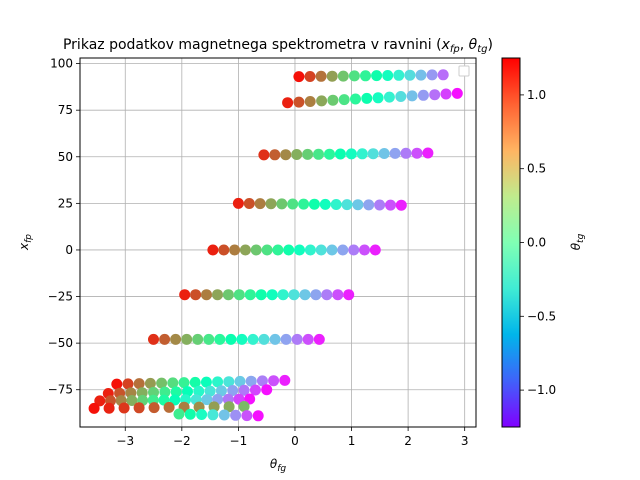 The width and height of the screenshot is (640, 480). Describe the element at coordinates (541, 316) in the screenshot. I see `colorbar-tick-label: −0.5` at that location.